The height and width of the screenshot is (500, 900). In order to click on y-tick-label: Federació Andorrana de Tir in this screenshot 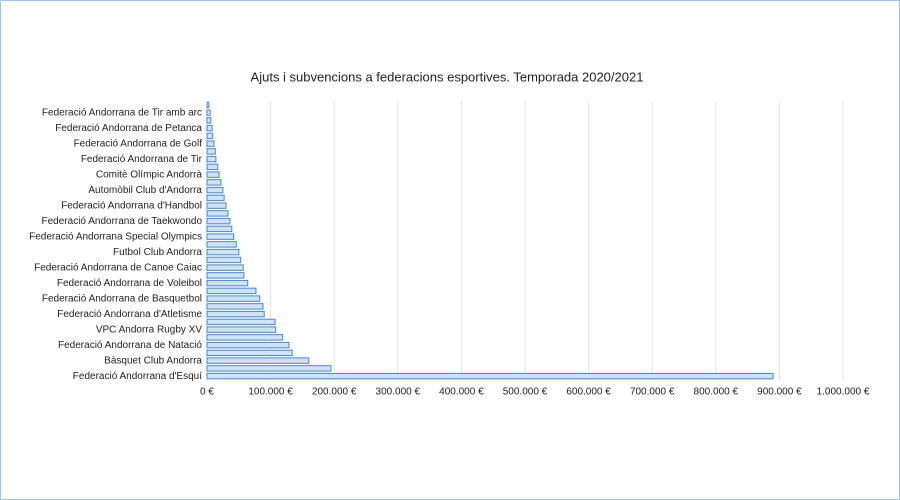, I will do `click(142, 159)`.